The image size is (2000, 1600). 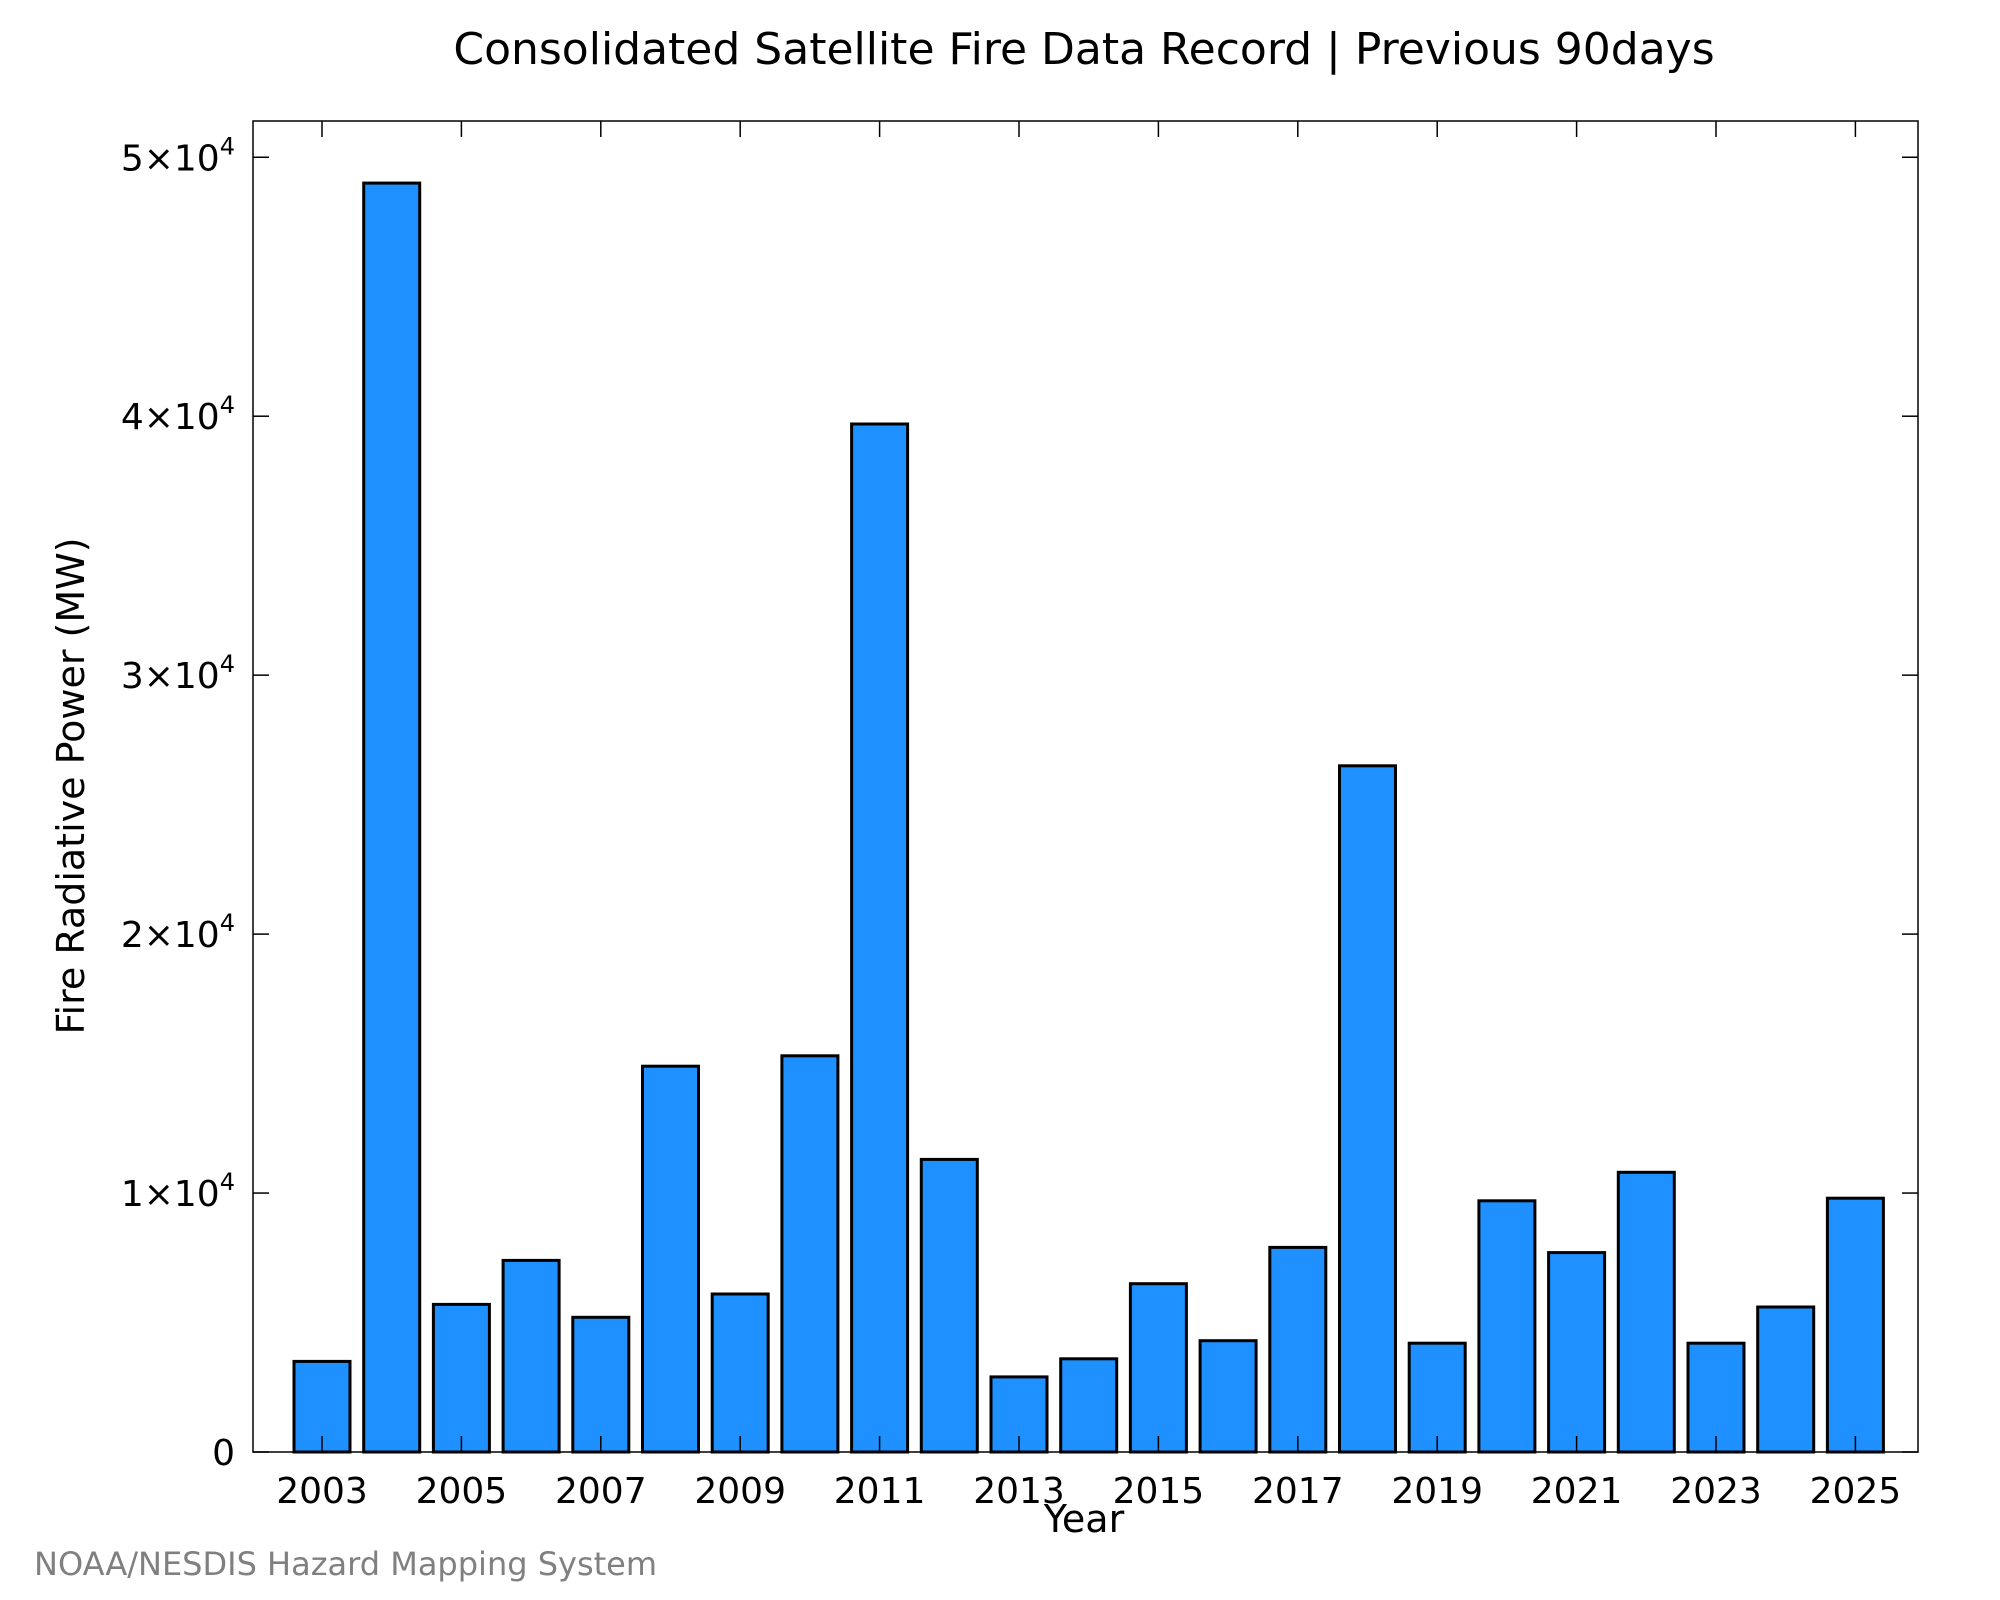 What do you see at coordinates (1084, 1519) in the screenshot?
I see `x-axis-label: Year` at bounding box center [1084, 1519].